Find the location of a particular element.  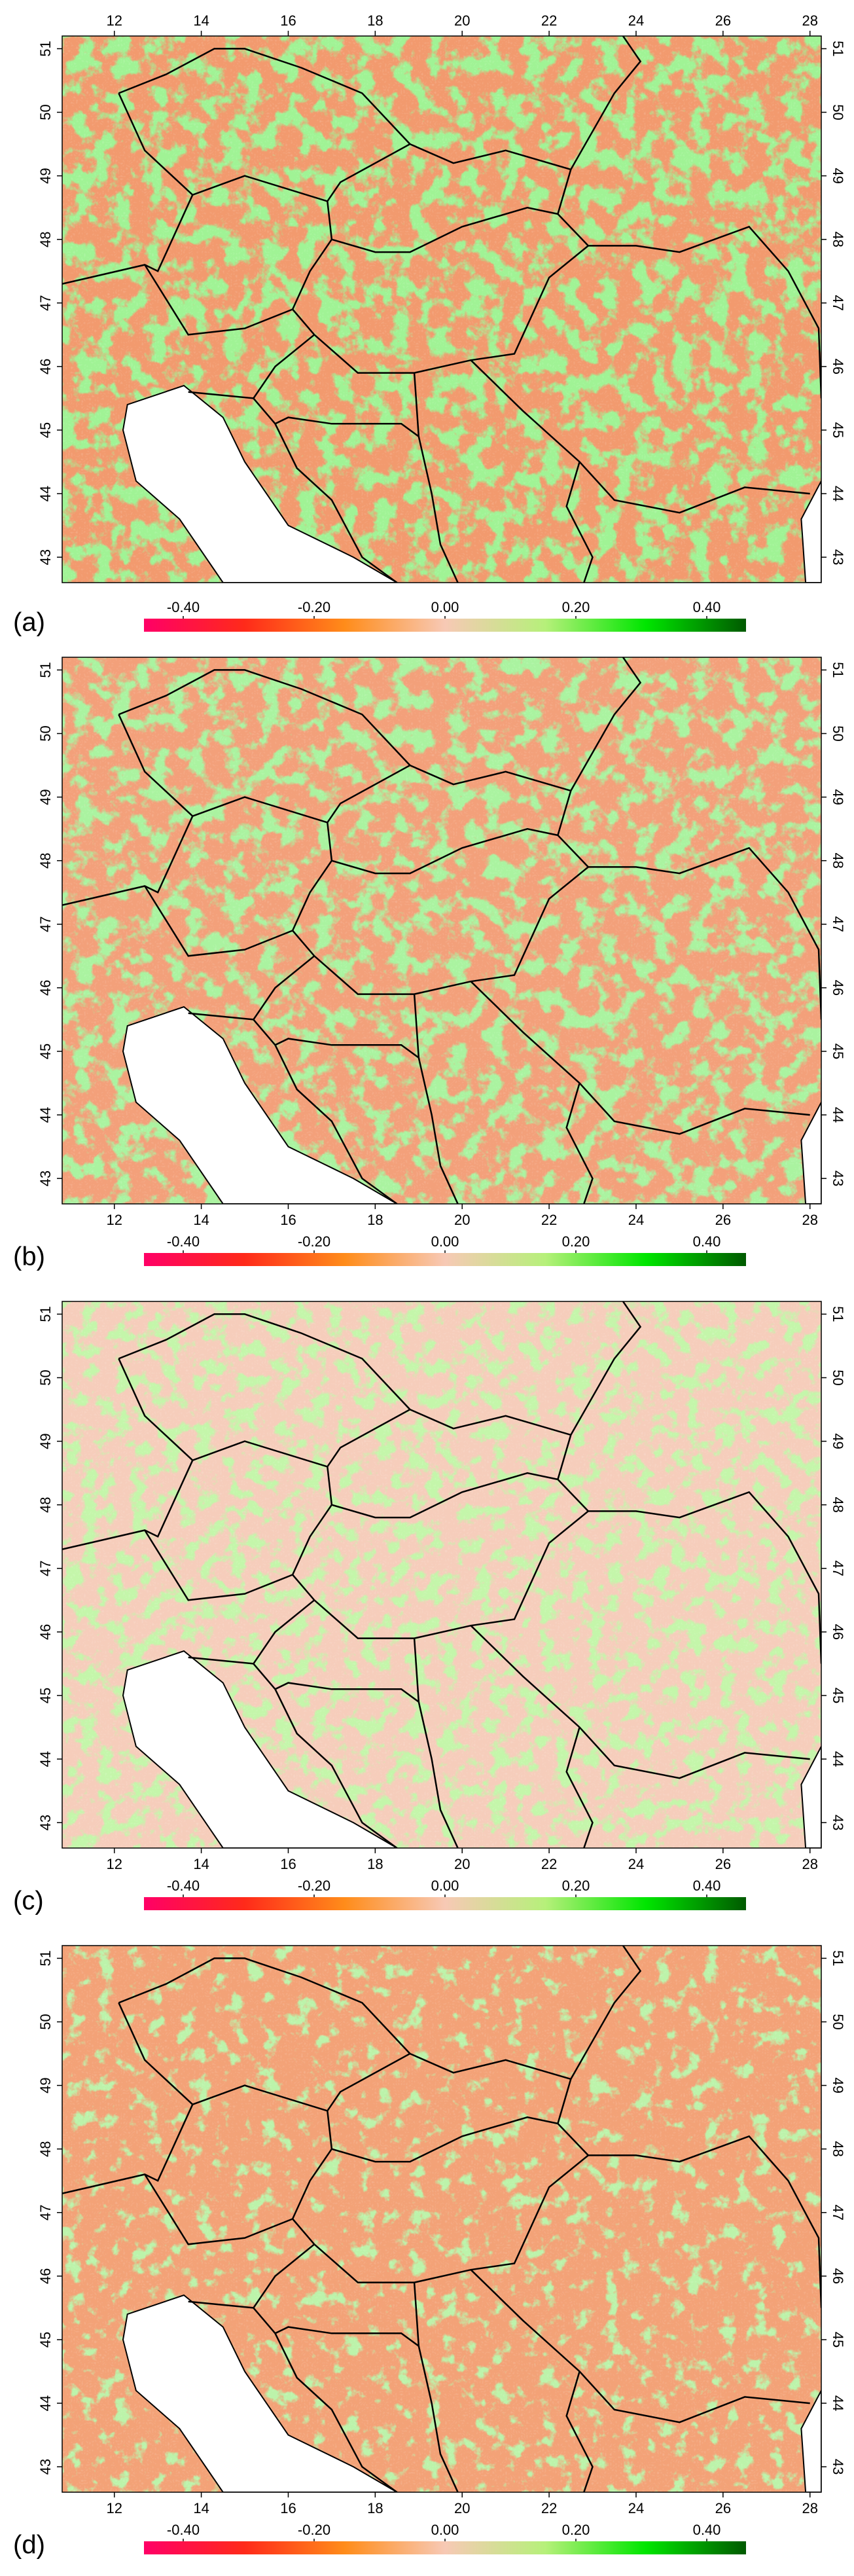

y-tick-label: 44 is located at coordinates (838, 493).